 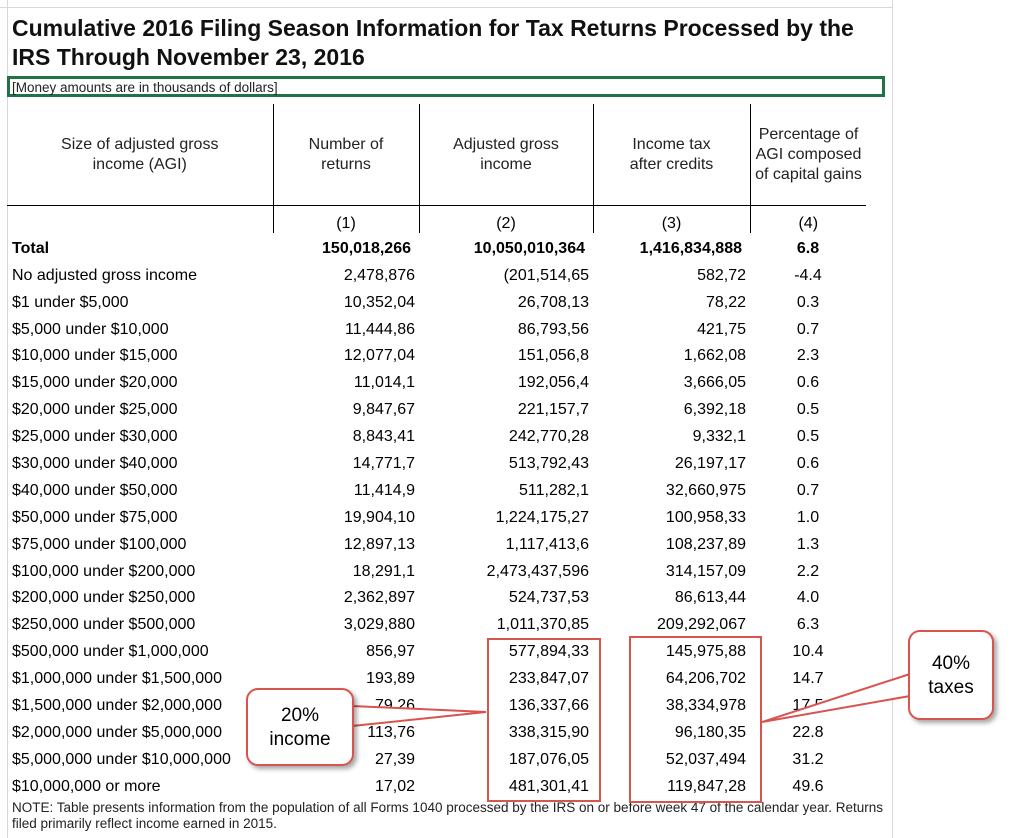 What do you see at coordinates (547, 544) in the screenshot?
I see `cell-income-text: 1,117,413,6` at bounding box center [547, 544].